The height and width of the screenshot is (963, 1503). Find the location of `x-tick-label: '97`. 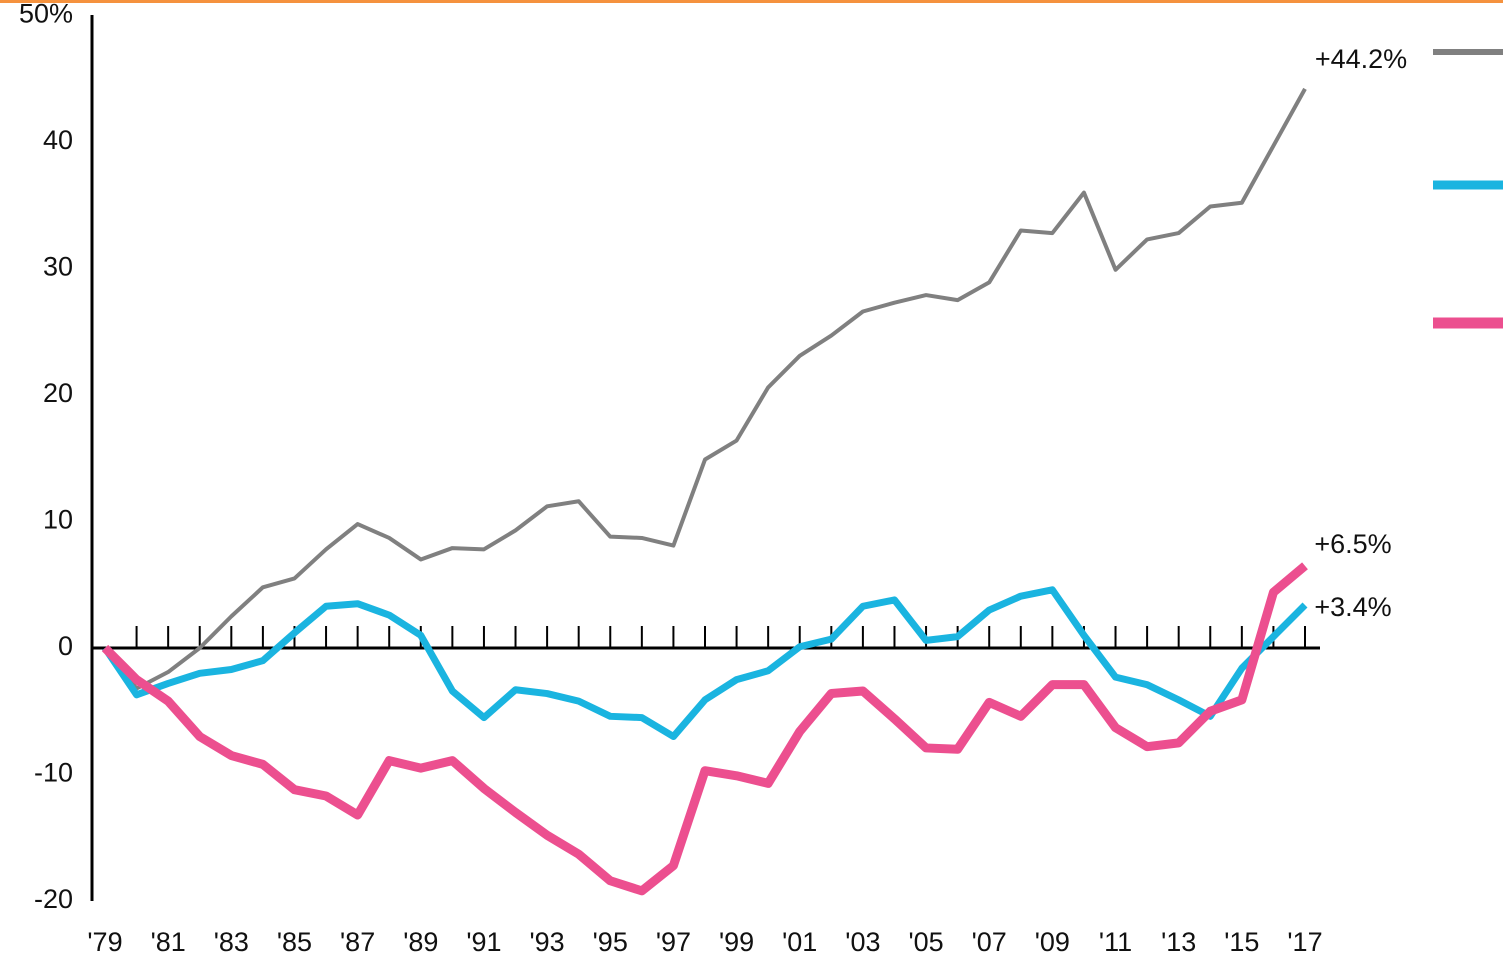

x-tick-label: '97 is located at coordinates (673, 942).